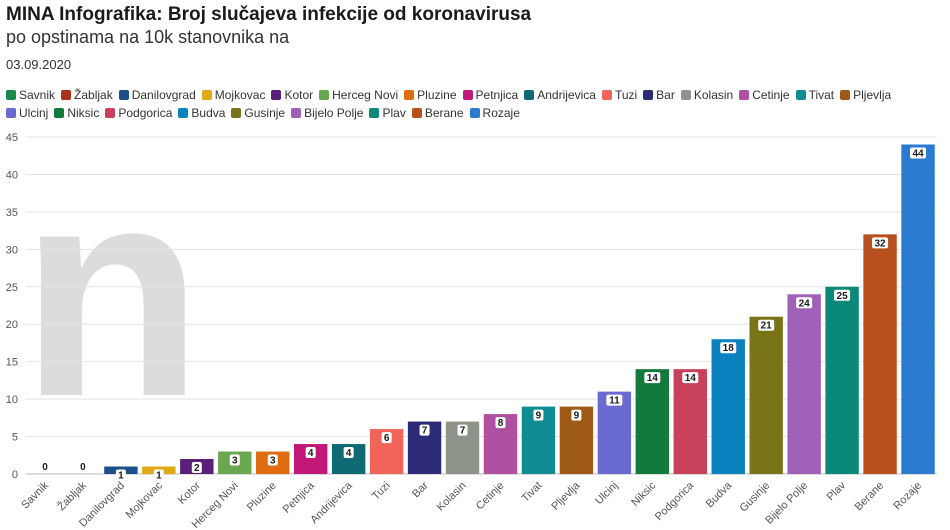 Image resolution: width=950 pixels, height=530 pixels. What do you see at coordinates (148, 37) in the screenshot?
I see `chart-subtitle: po opstinama na 10k stanovnika na` at bounding box center [148, 37].